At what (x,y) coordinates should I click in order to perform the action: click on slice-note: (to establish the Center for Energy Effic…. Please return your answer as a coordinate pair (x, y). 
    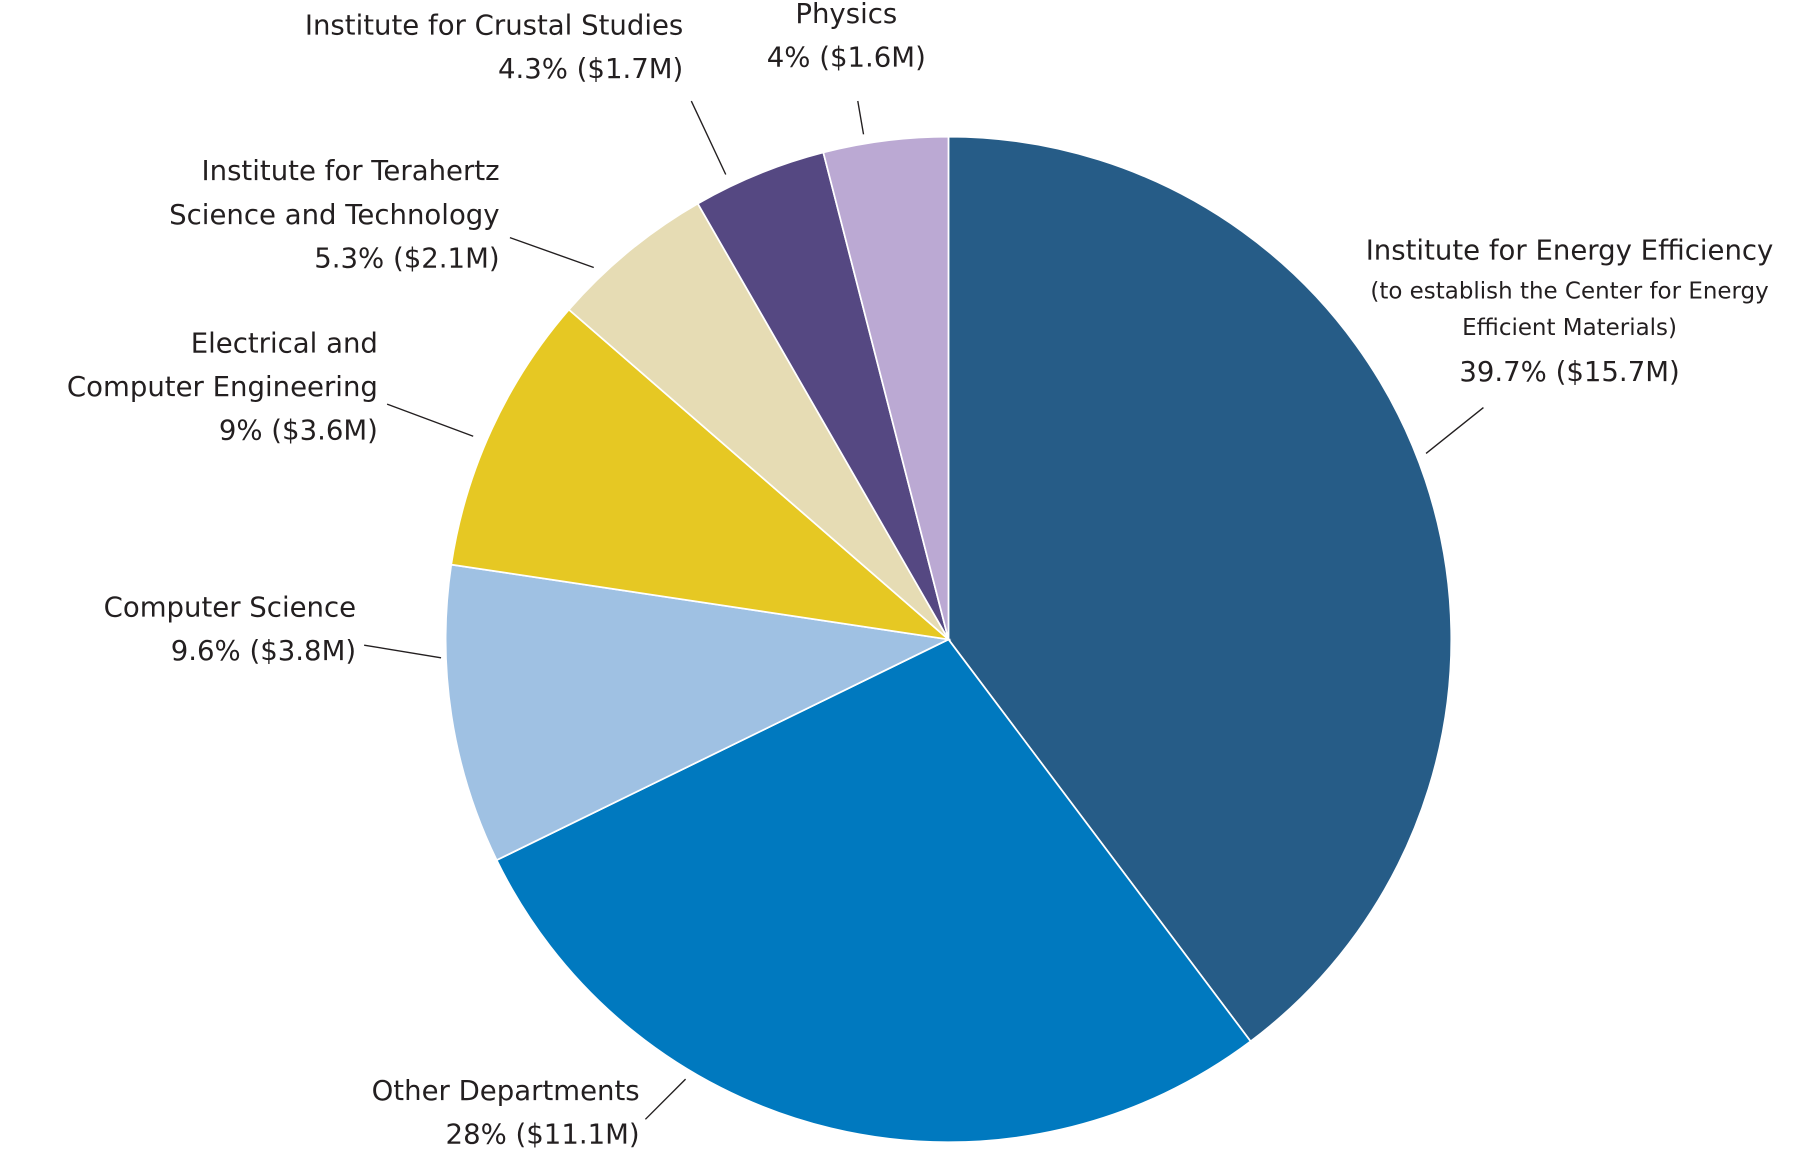
    Looking at the image, I should click on (1569, 309).